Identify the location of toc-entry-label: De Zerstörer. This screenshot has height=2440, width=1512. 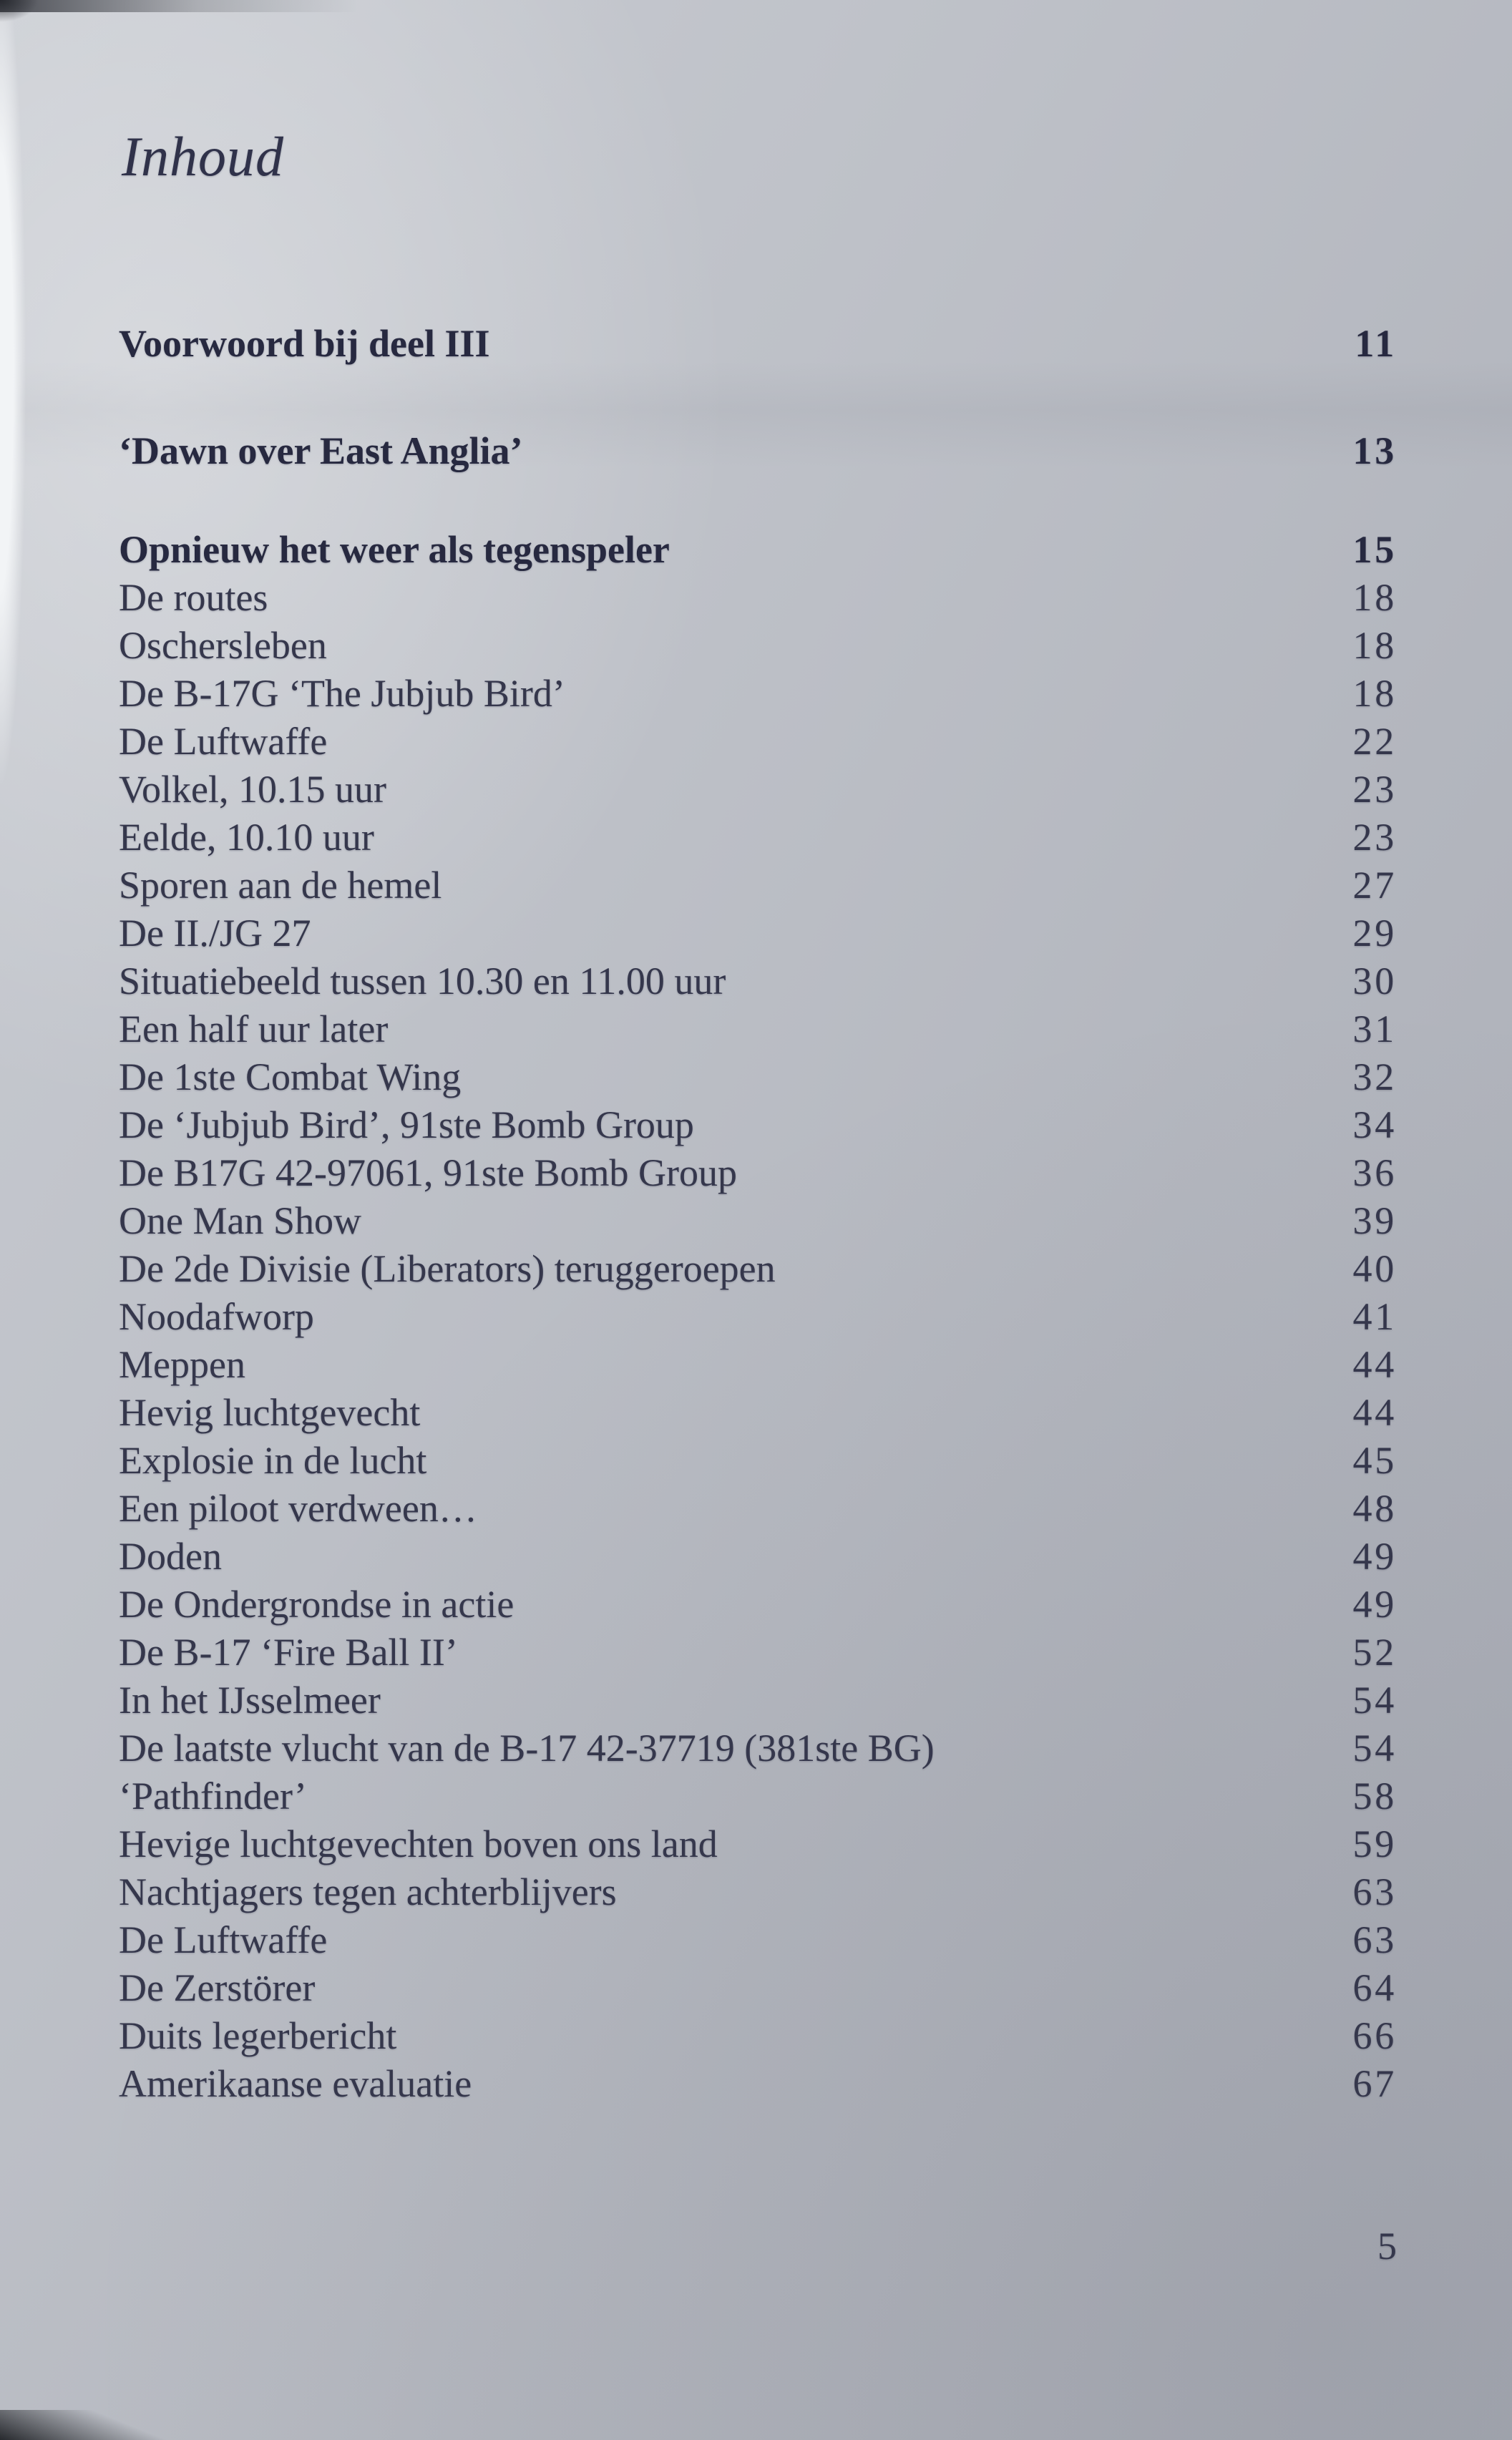
(217, 1987).